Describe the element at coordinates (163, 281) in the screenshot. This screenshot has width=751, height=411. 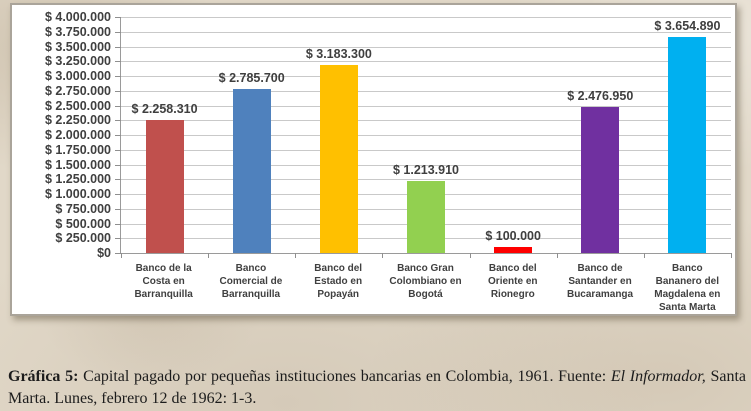
I see `category-label-1: Banco de la Costa en Barranquilla` at that location.